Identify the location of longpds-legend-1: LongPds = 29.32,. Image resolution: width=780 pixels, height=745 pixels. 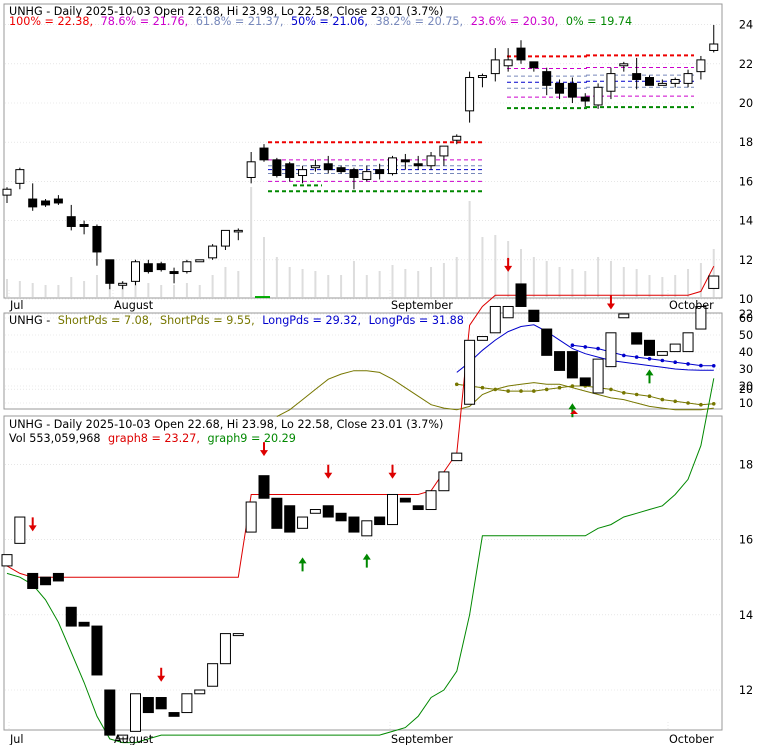
(311, 320).